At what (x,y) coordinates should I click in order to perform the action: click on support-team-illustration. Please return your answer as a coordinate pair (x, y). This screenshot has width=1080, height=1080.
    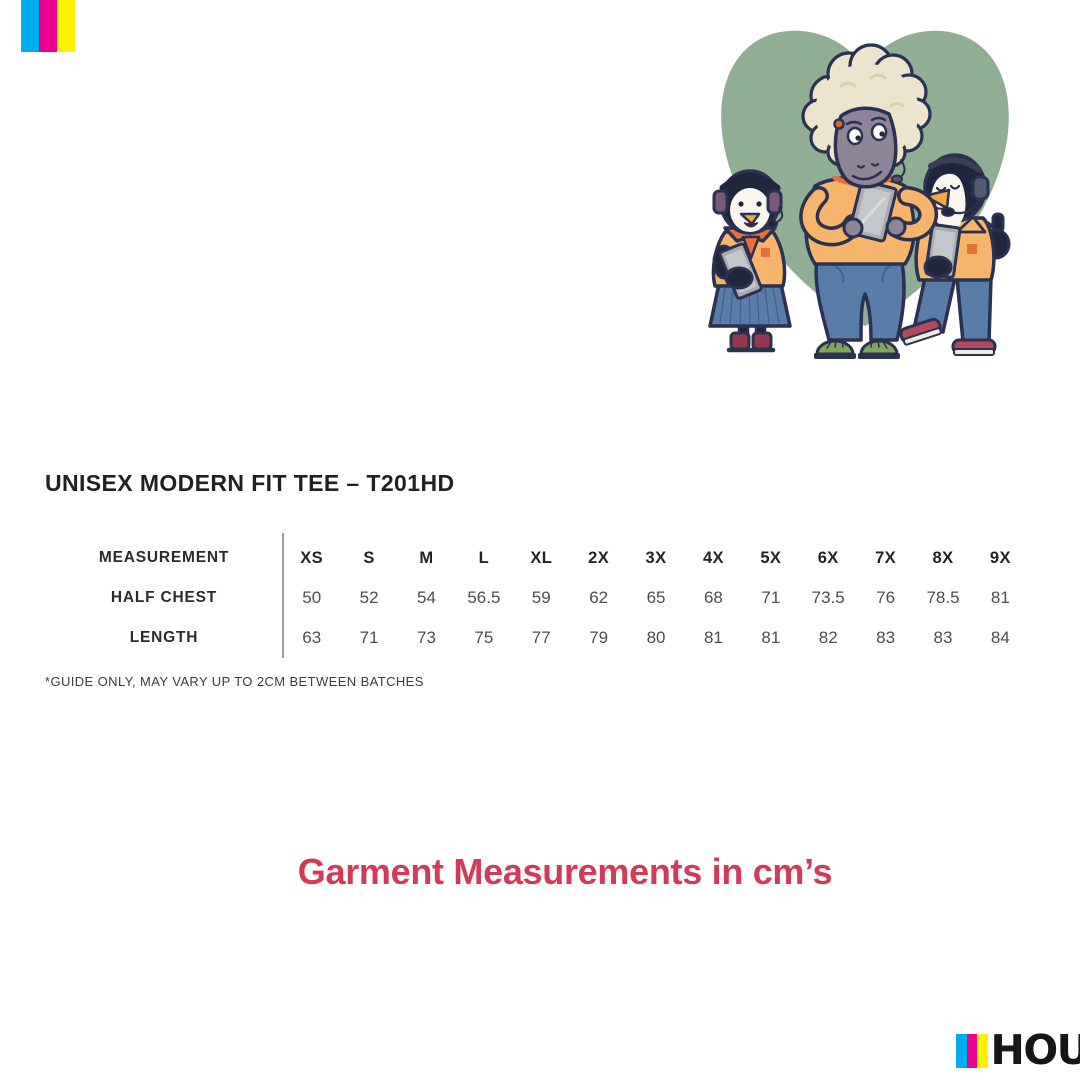
    Looking at the image, I should click on (865, 195).